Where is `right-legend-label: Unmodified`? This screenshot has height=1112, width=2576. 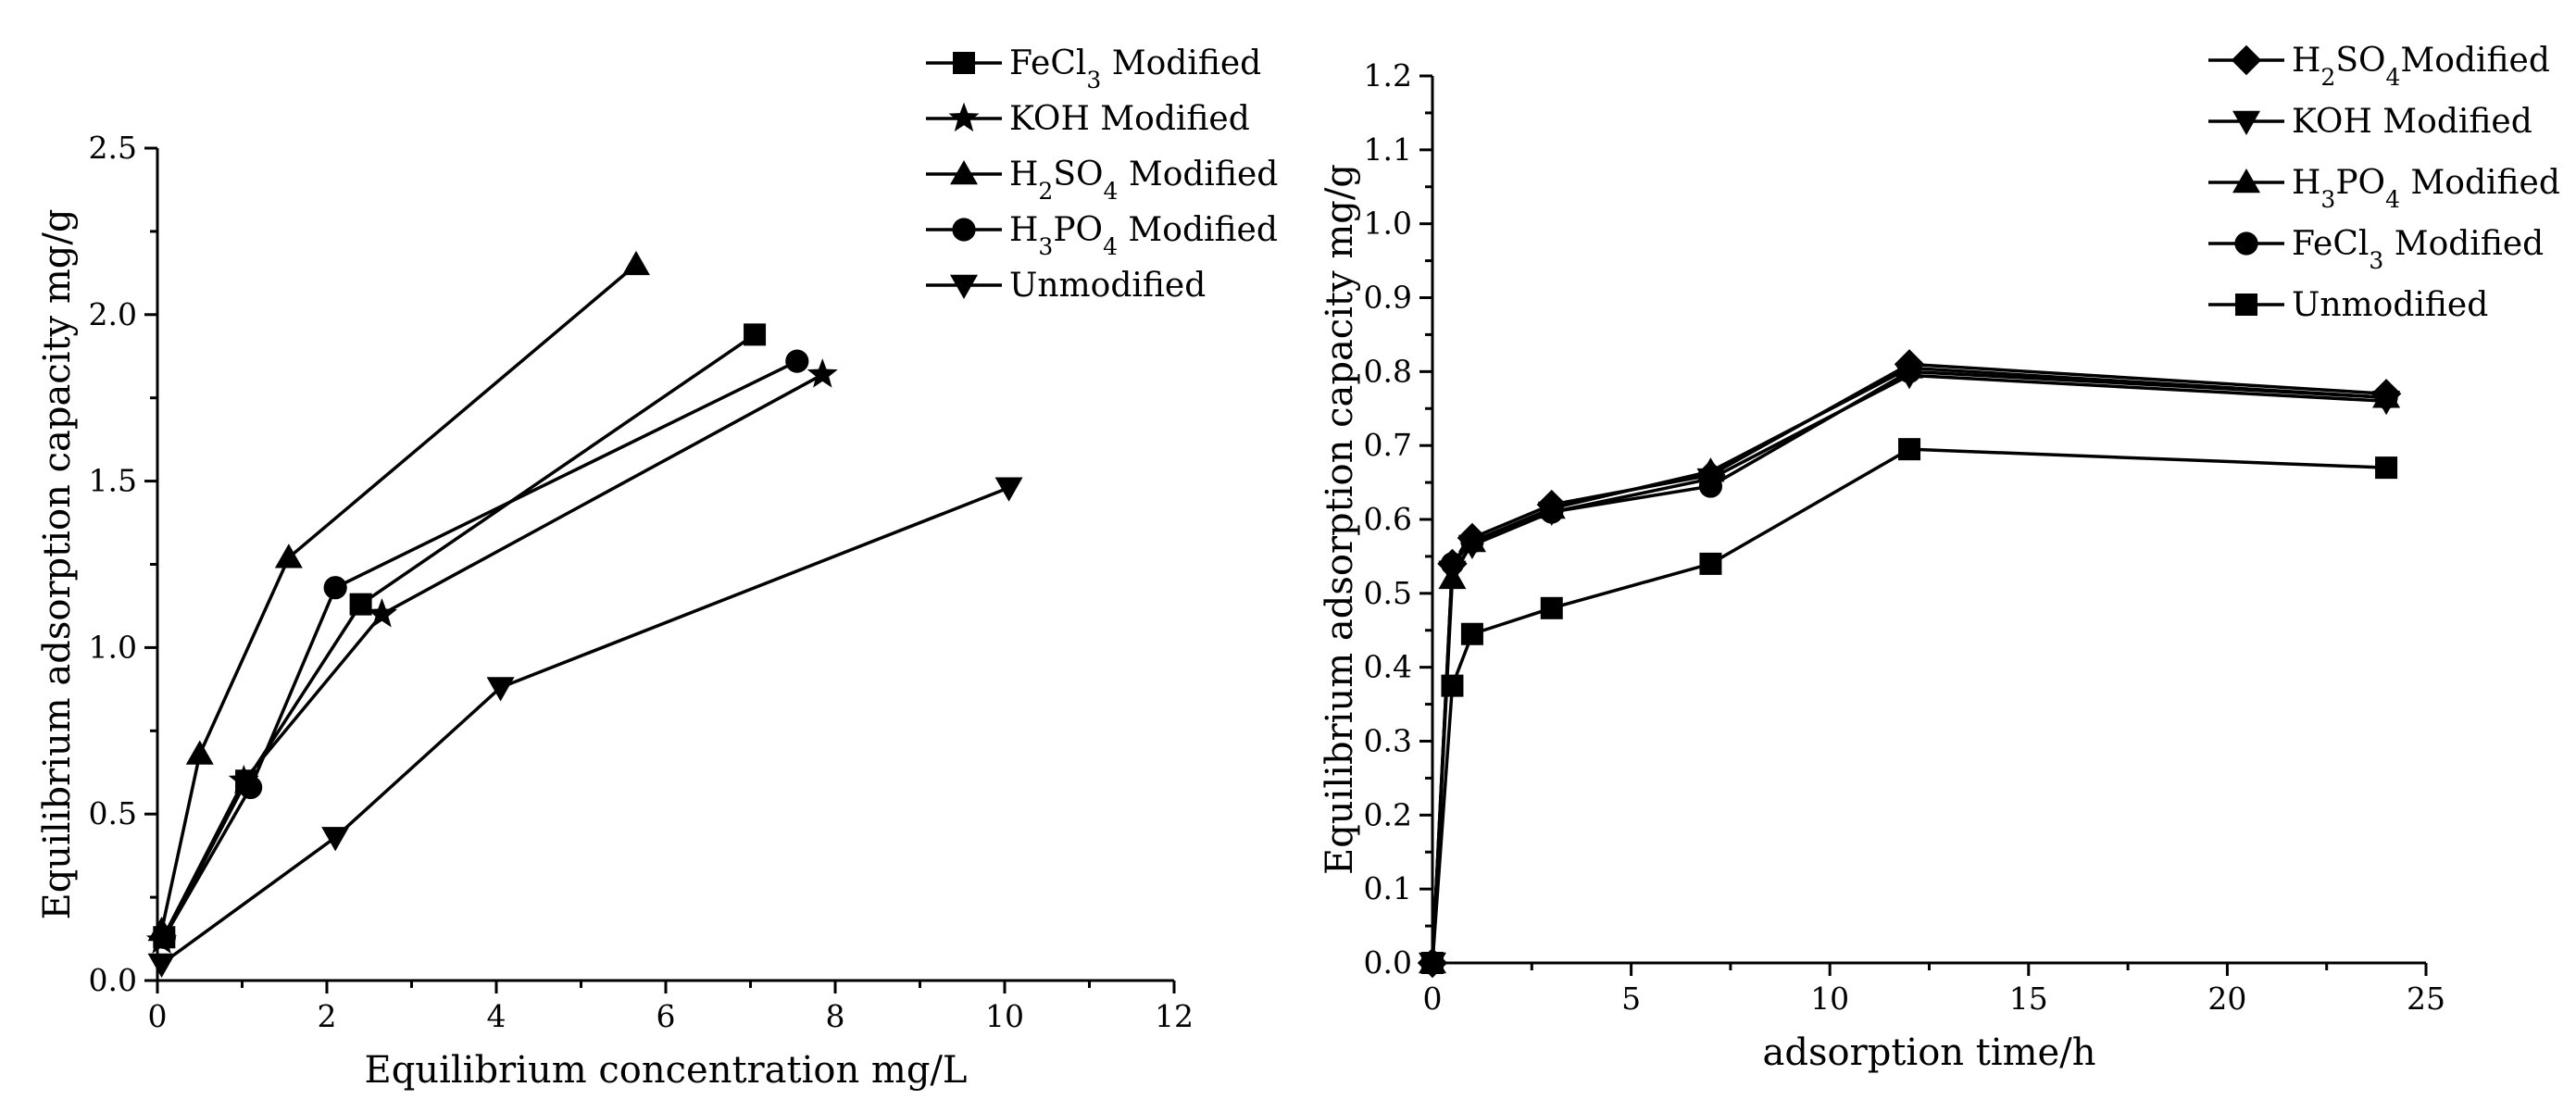
right-legend-label: Unmodified is located at coordinates (2390, 305).